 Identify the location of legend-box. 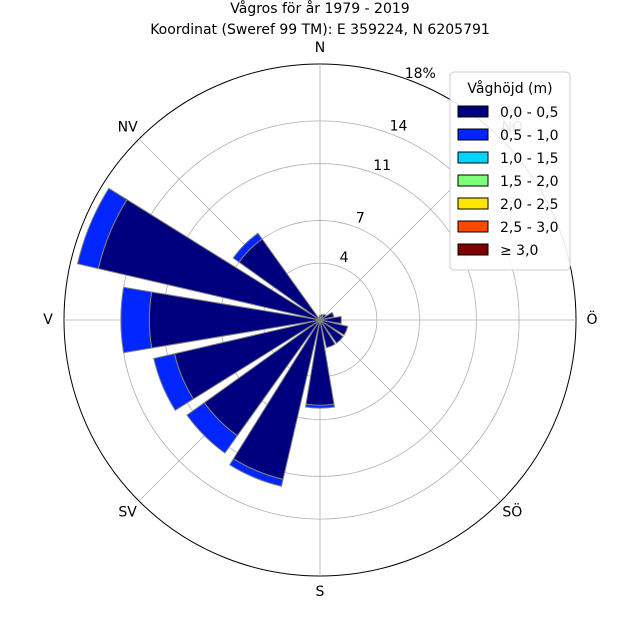
(510, 171).